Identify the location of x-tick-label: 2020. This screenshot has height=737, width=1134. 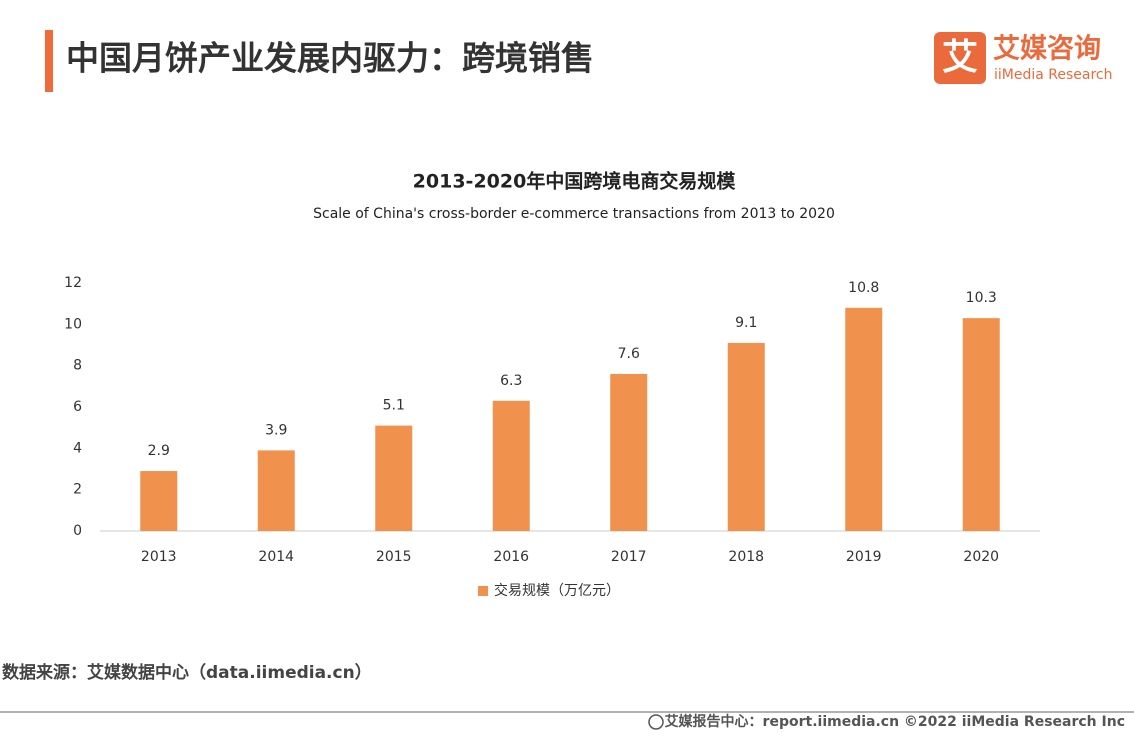
(981, 557).